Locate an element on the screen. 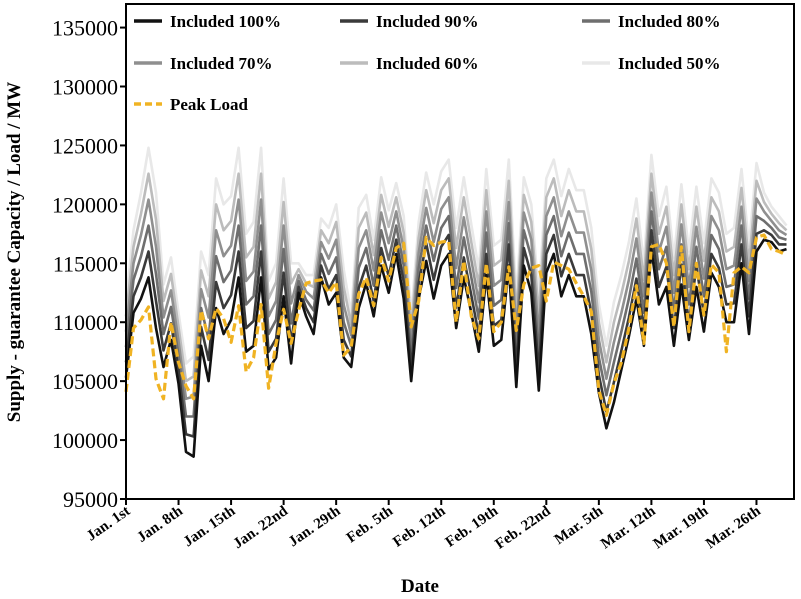 This screenshot has width=801, height=599. y-tick-label: 105000 is located at coordinates (85, 381).